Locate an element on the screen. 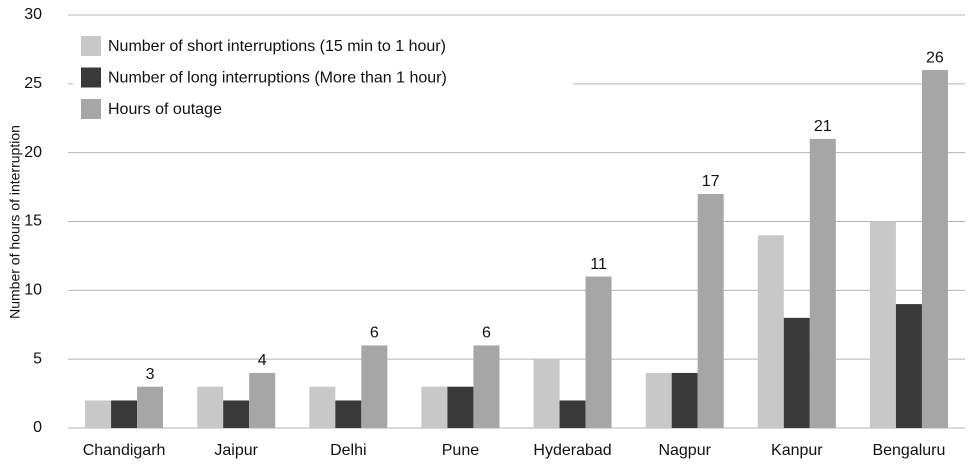 The height and width of the screenshot is (468, 973). x-tick-label: Pune is located at coordinates (460, 450).